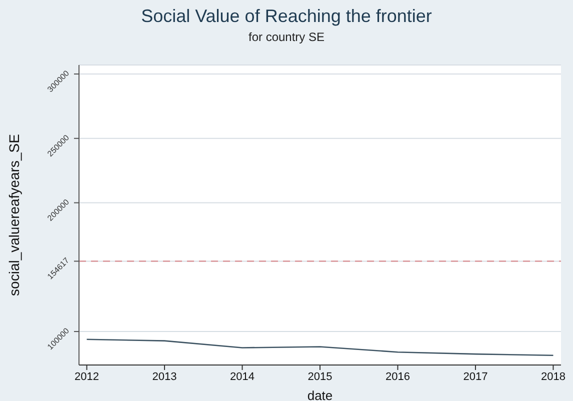  What do you see at coordinates (286, 16) in the screenshot?
I see `chart-title: Social Value of Reaching the frontier` at bounding box center [286, 16].